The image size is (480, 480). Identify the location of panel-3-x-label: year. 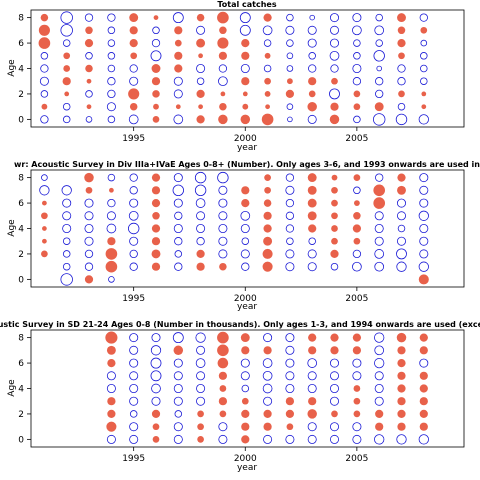
(247, 468).